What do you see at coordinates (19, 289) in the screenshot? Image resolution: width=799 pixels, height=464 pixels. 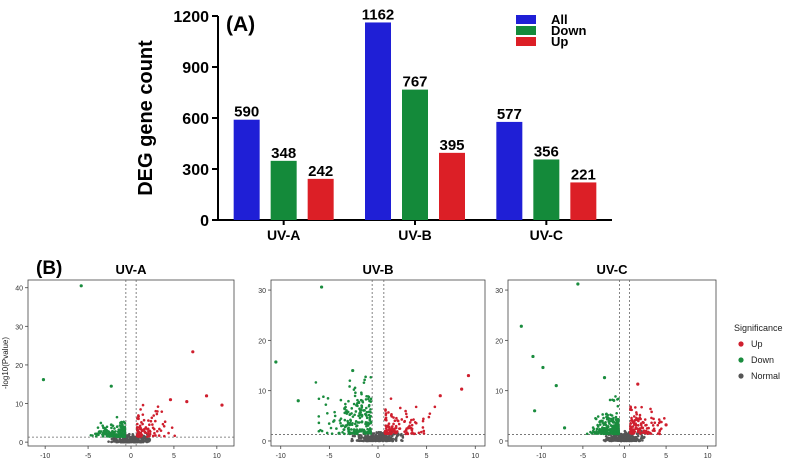 I see `y-tick-label: 40` at bounding box center [19, 289].